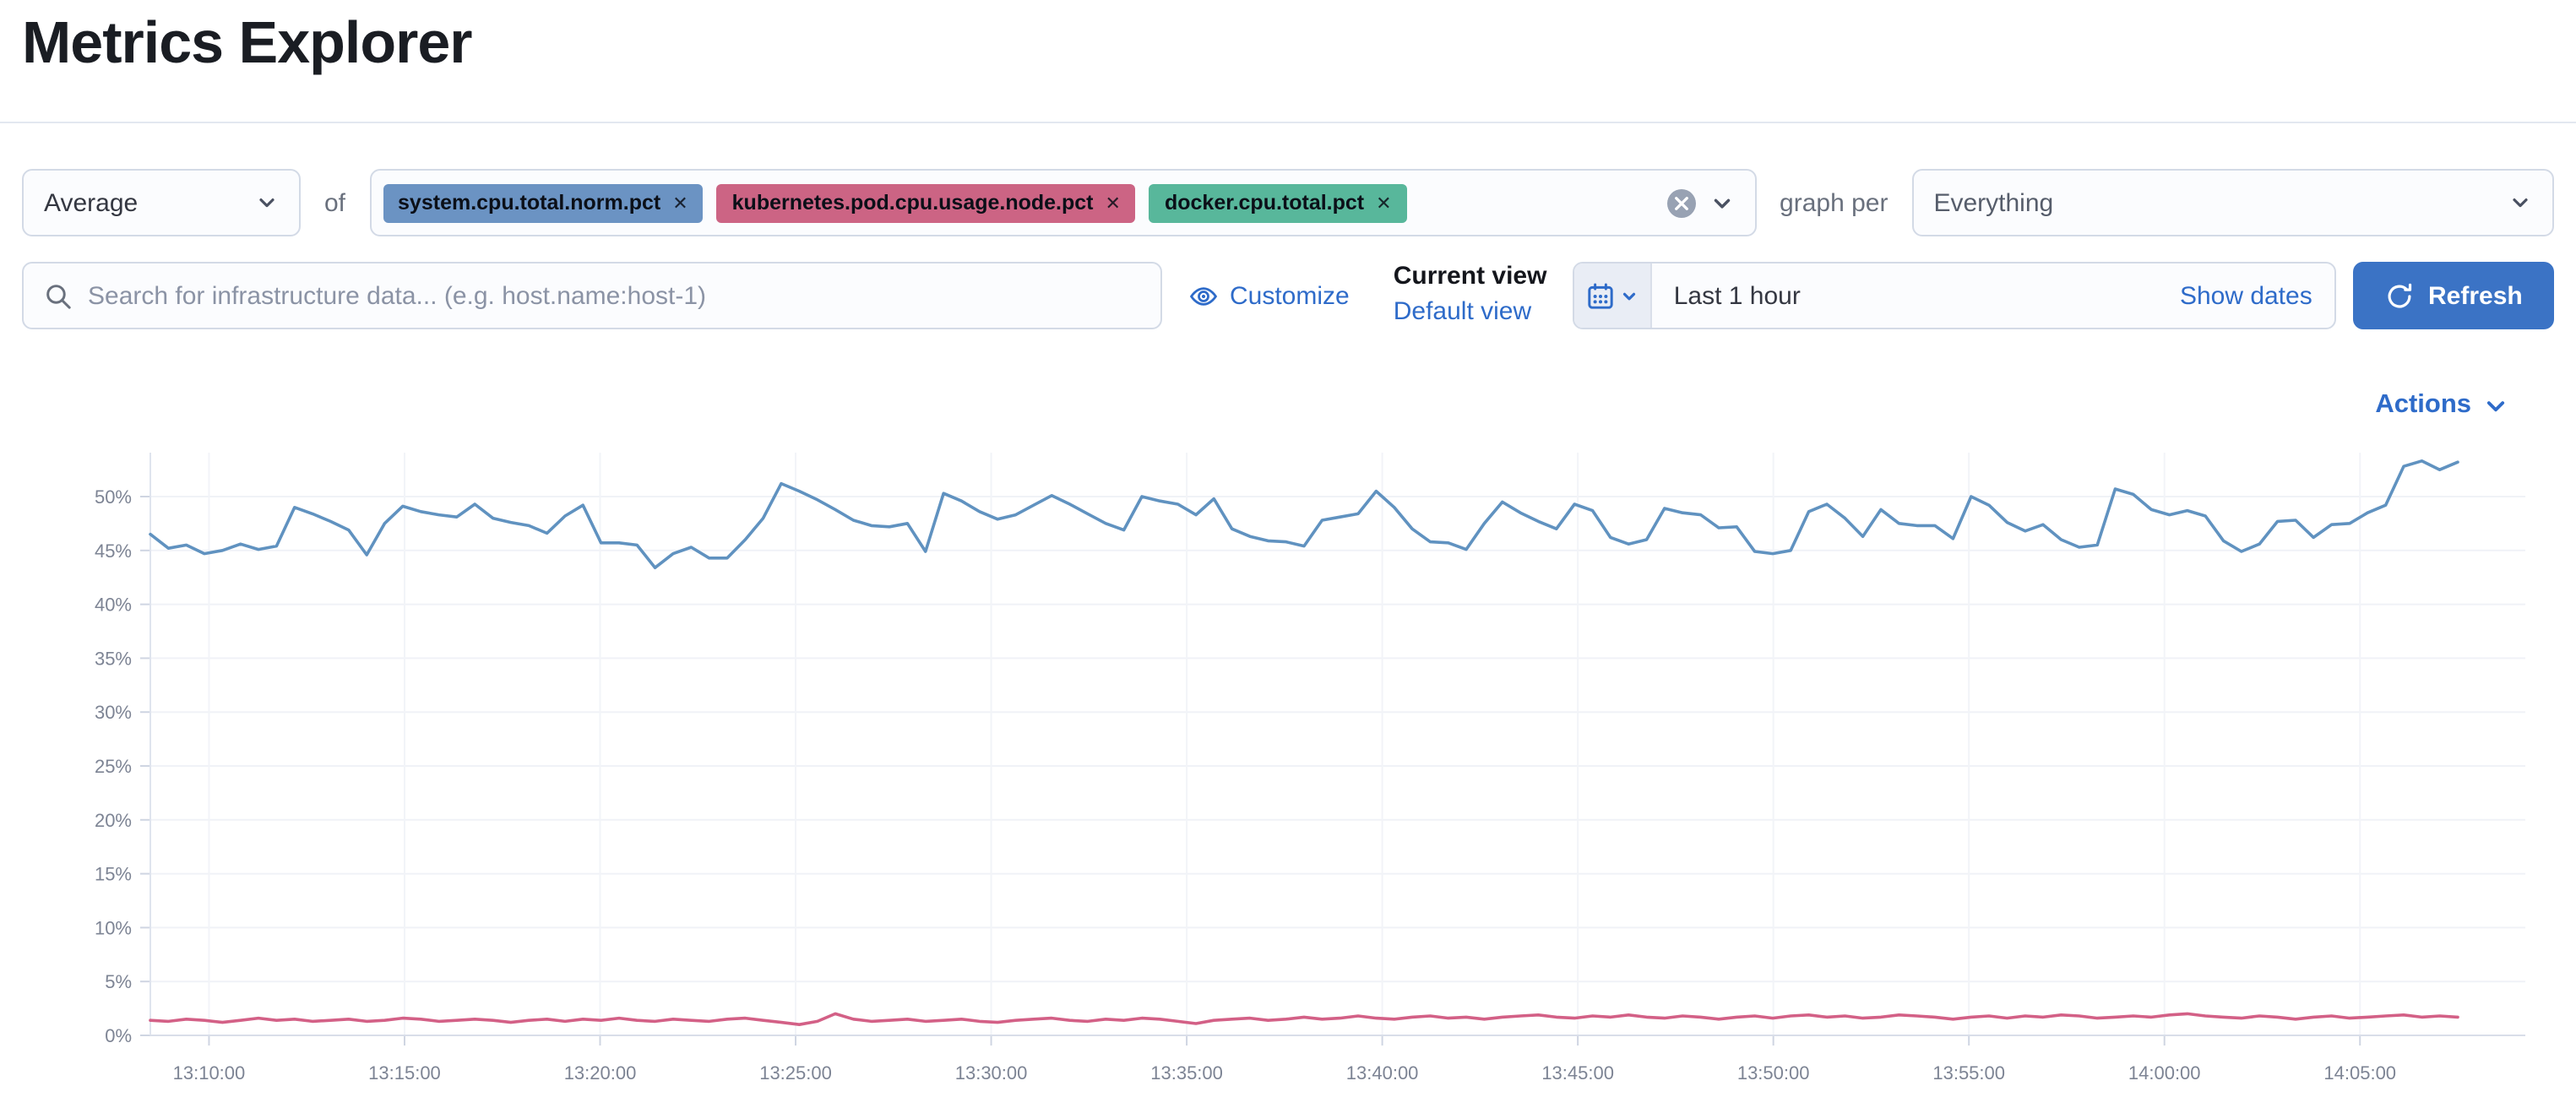  Describe the element at coordinates (2475, 295) in the screenshot. I see `refresh-label: Refresh` at that location.